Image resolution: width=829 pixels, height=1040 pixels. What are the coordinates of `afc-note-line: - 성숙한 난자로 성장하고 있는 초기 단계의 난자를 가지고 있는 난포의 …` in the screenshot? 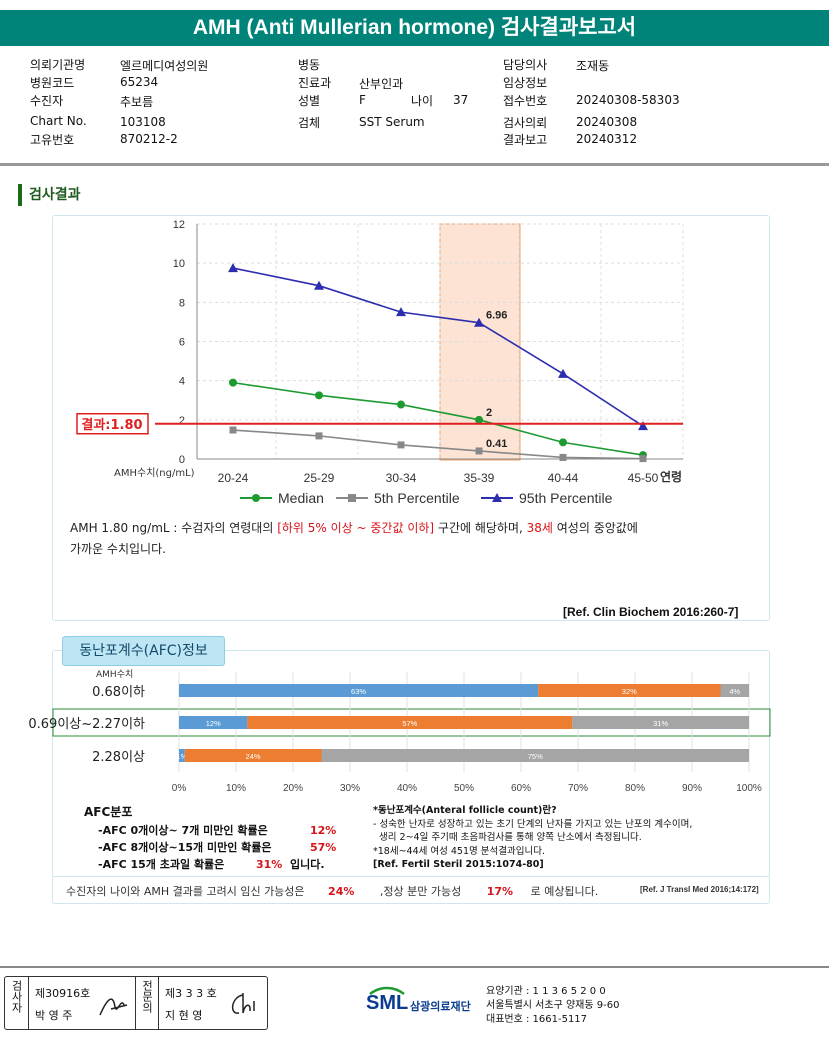 It's located at (533, 824).